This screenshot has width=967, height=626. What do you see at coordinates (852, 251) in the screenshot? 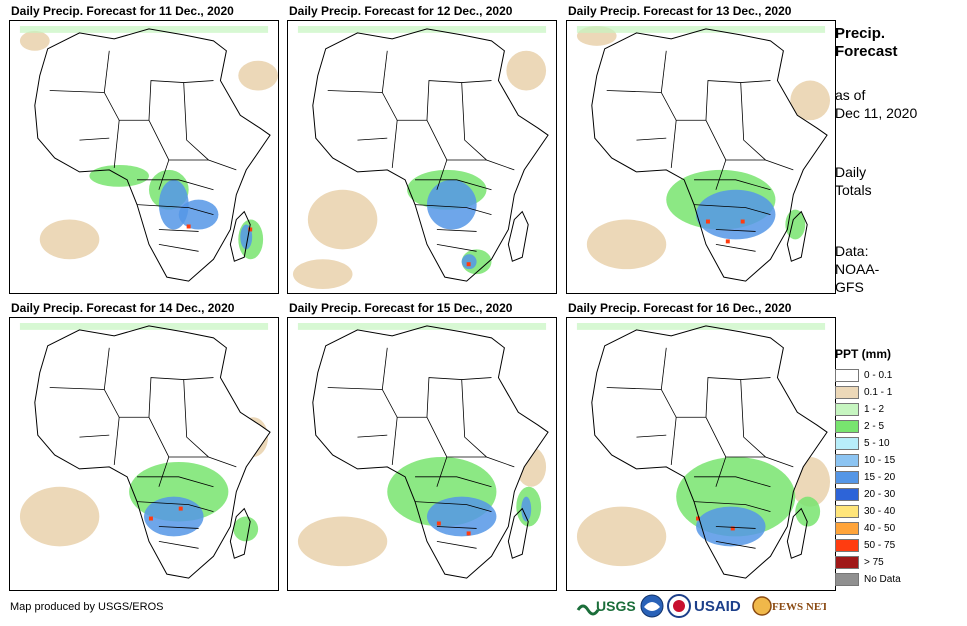
I see `source-line1: Data:` at bounding box center [852, 251].